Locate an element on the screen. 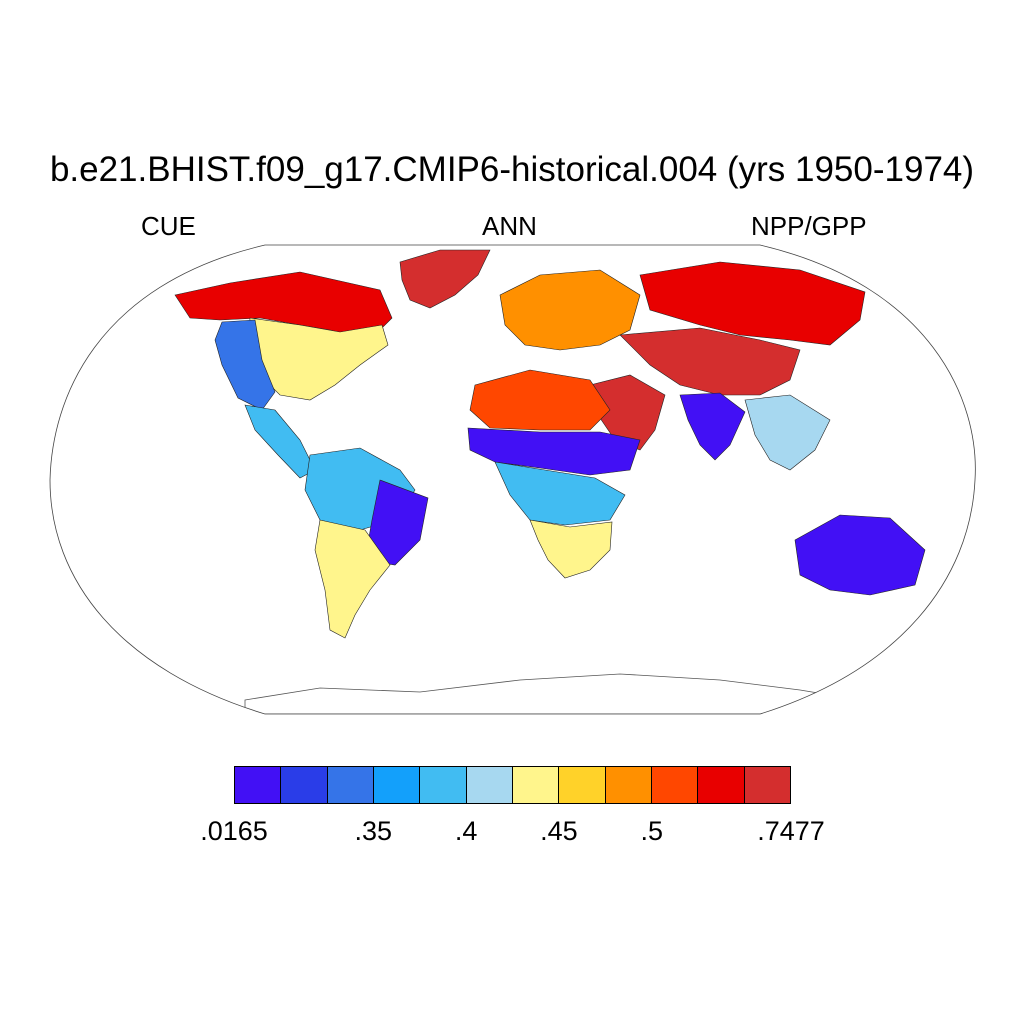 Image resolution: width=1024 pixels, height=1024 pixels. sahara is located at coordinates (540, 400).